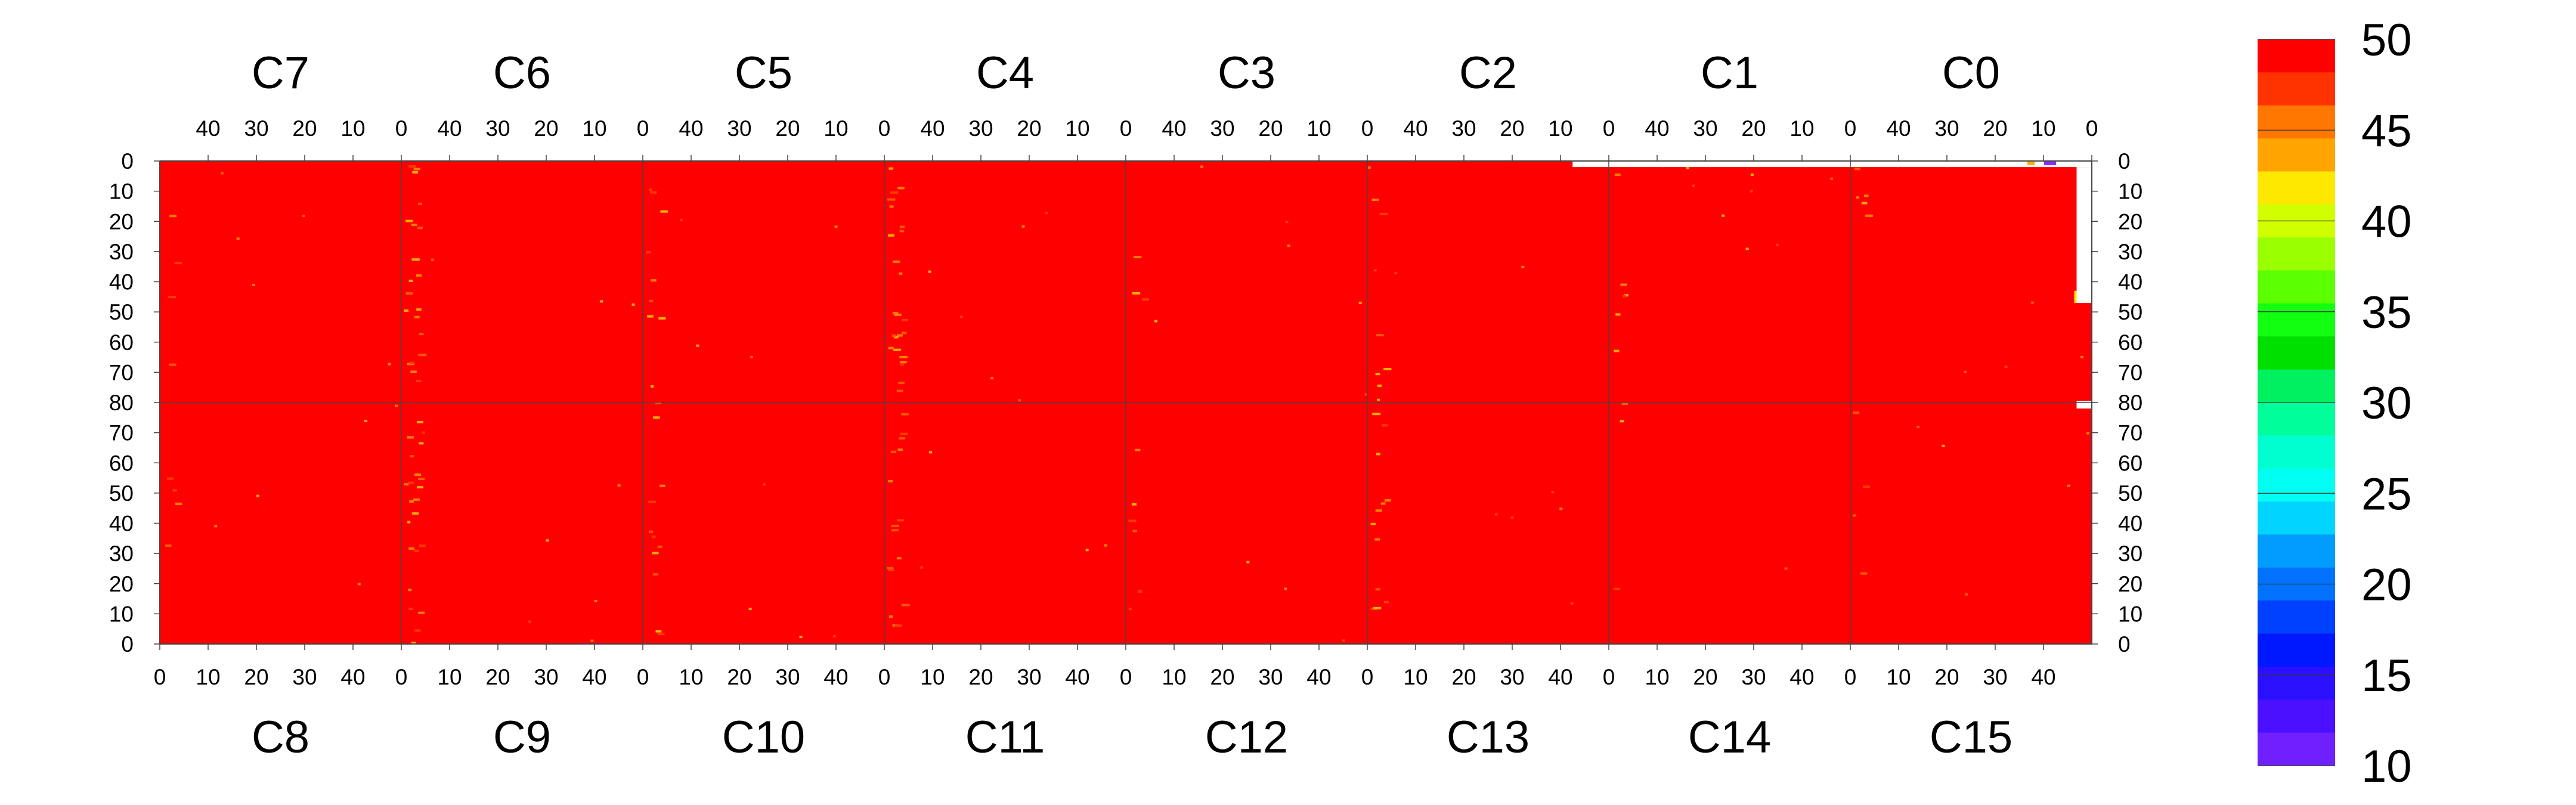 Image resolution: width=2576 pixels, height=805 pixels. Describe the element at coordinates (1247, 73) in the screenshot. I see `top-column-label: C3` at that location.